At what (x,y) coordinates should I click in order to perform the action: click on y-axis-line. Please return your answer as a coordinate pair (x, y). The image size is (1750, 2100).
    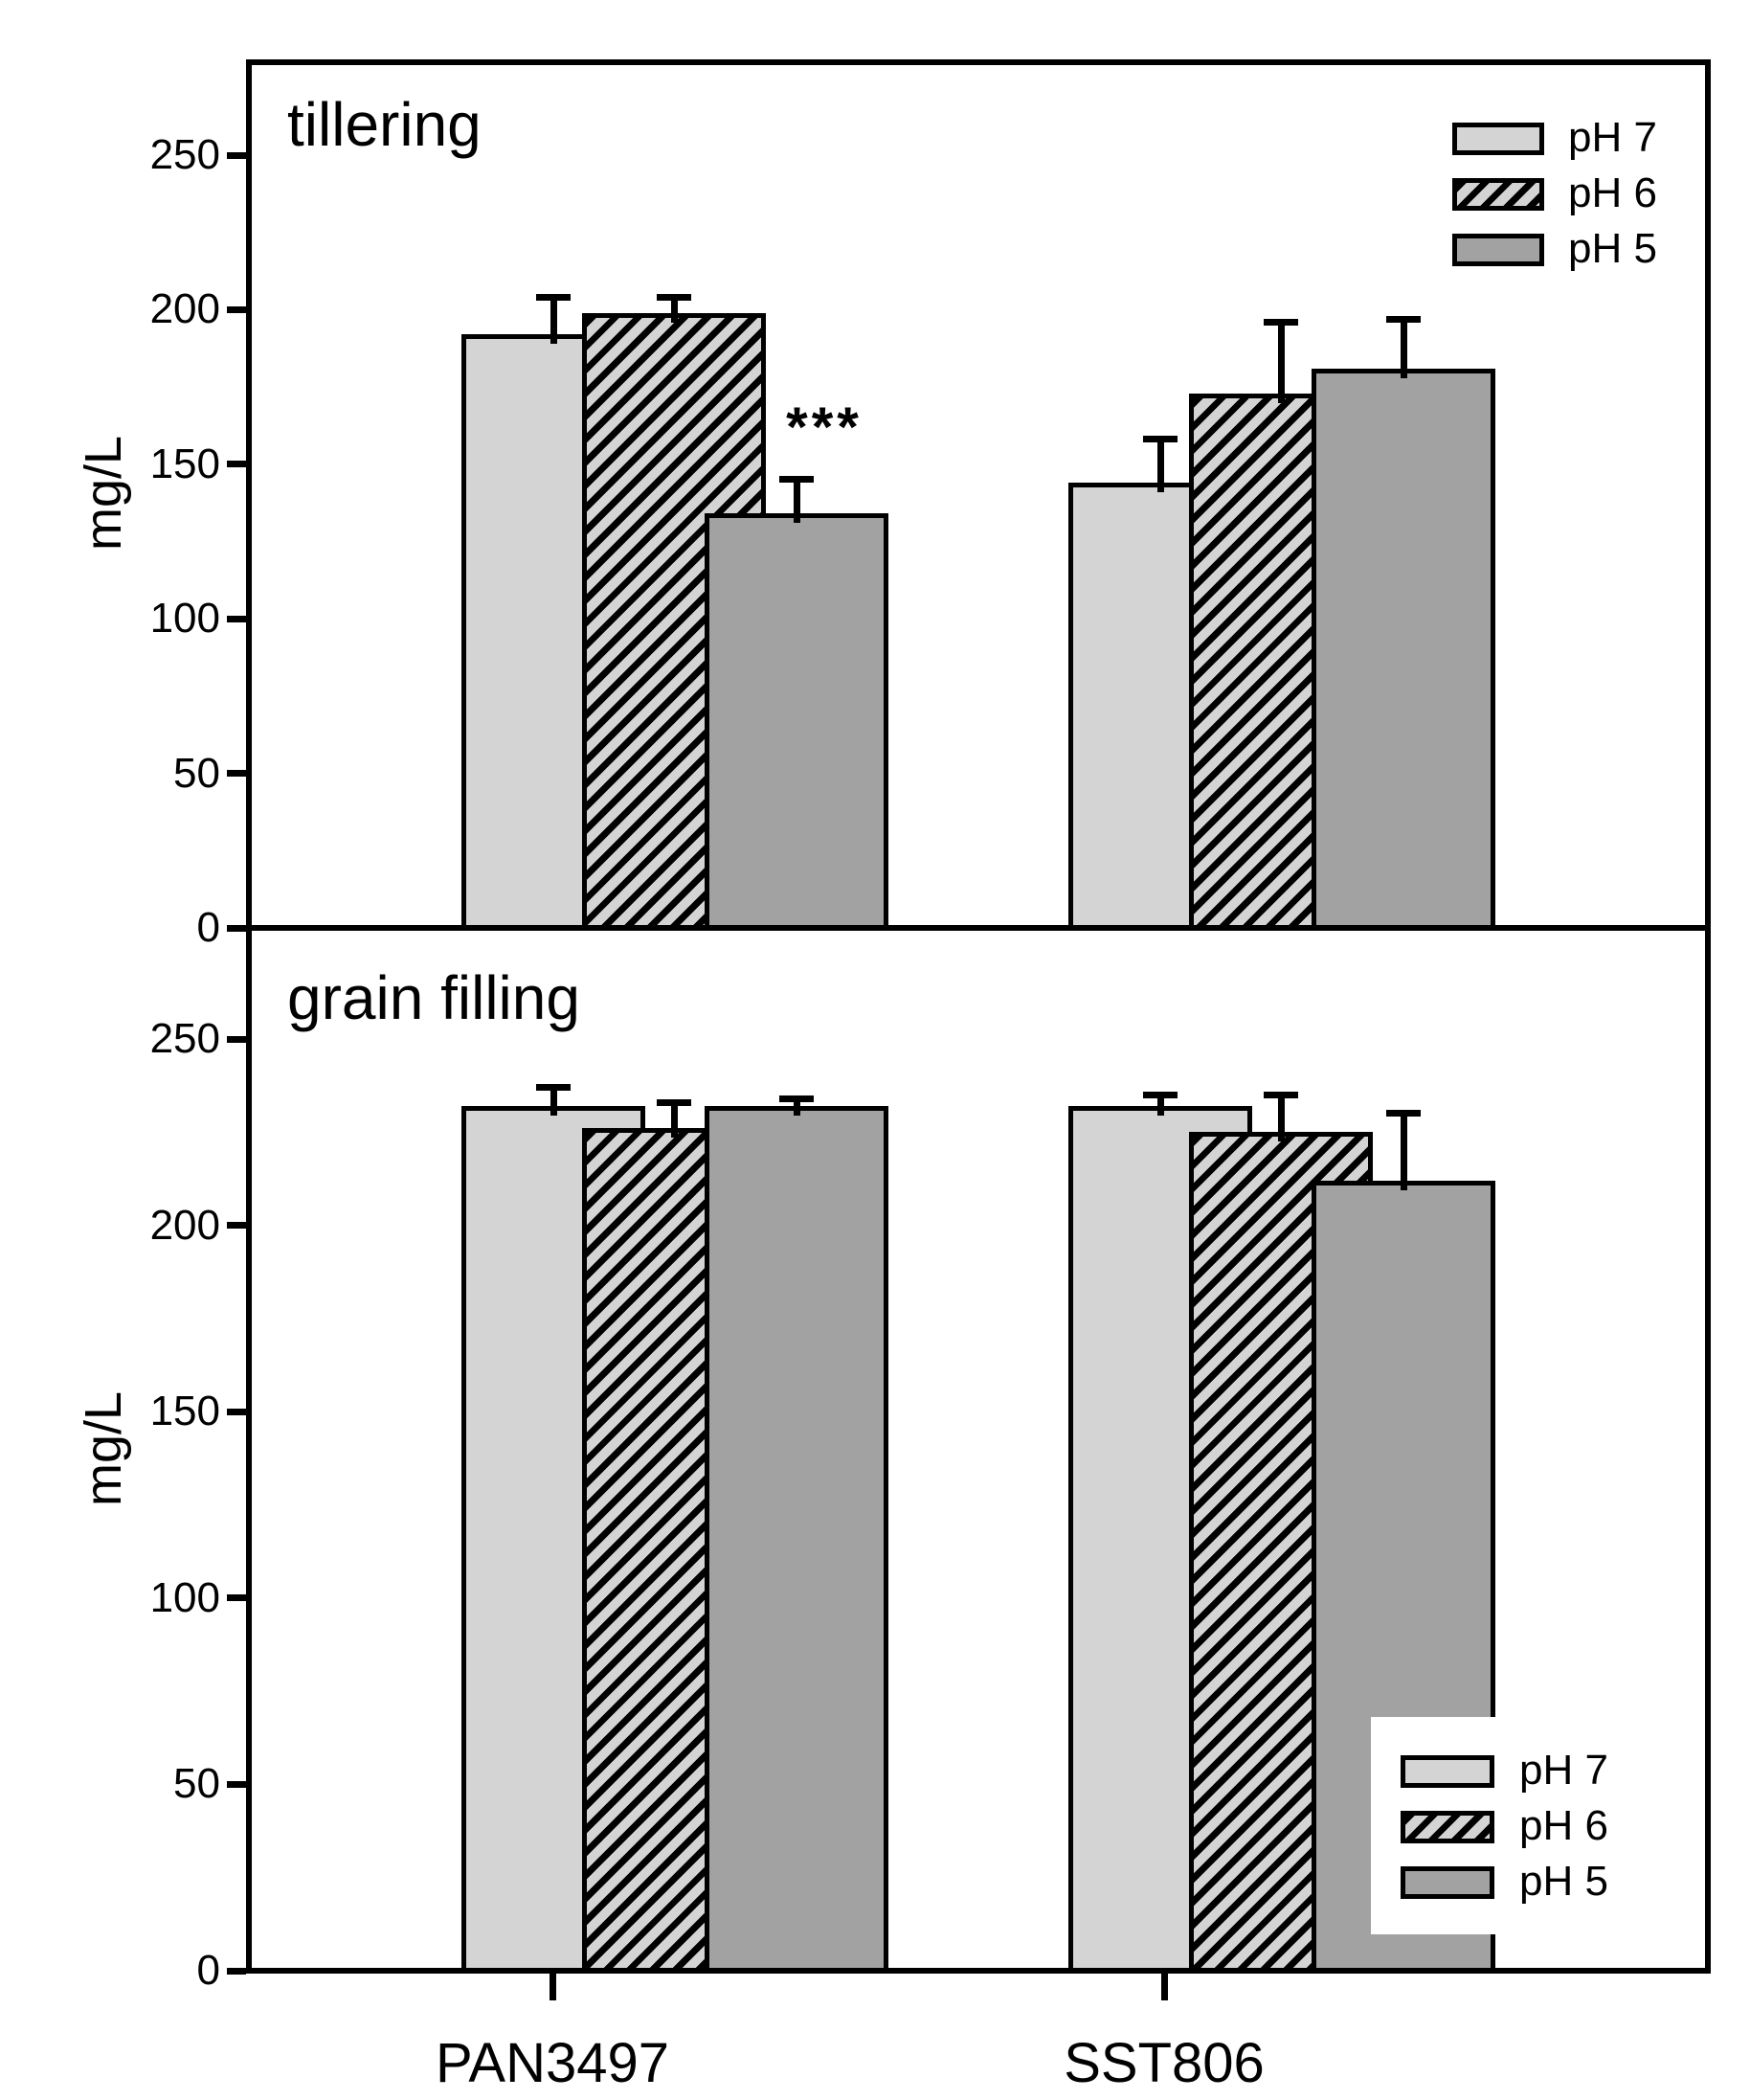
    Looking at the image, I should click on (249, 1017).